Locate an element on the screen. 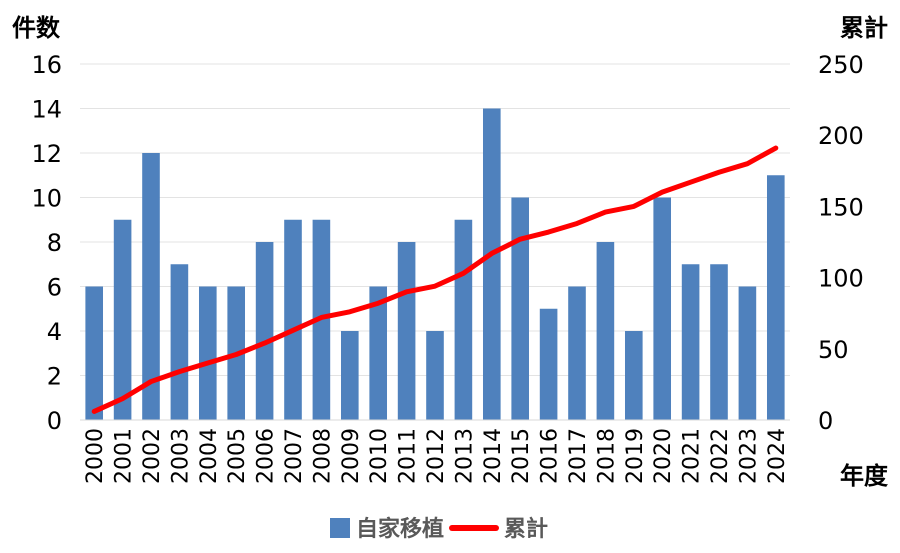 Image resolution: width=900 pixels, height=553 pixels. x-tick-label: 2016 is located at coordinates (550, 456).